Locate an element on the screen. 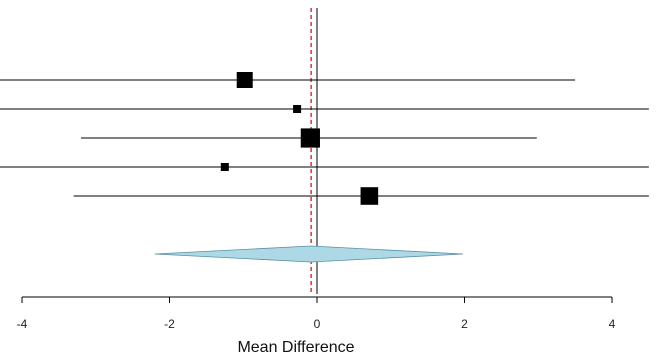  x-axis-title: Mean Difference is located at coordinates (295, 347).